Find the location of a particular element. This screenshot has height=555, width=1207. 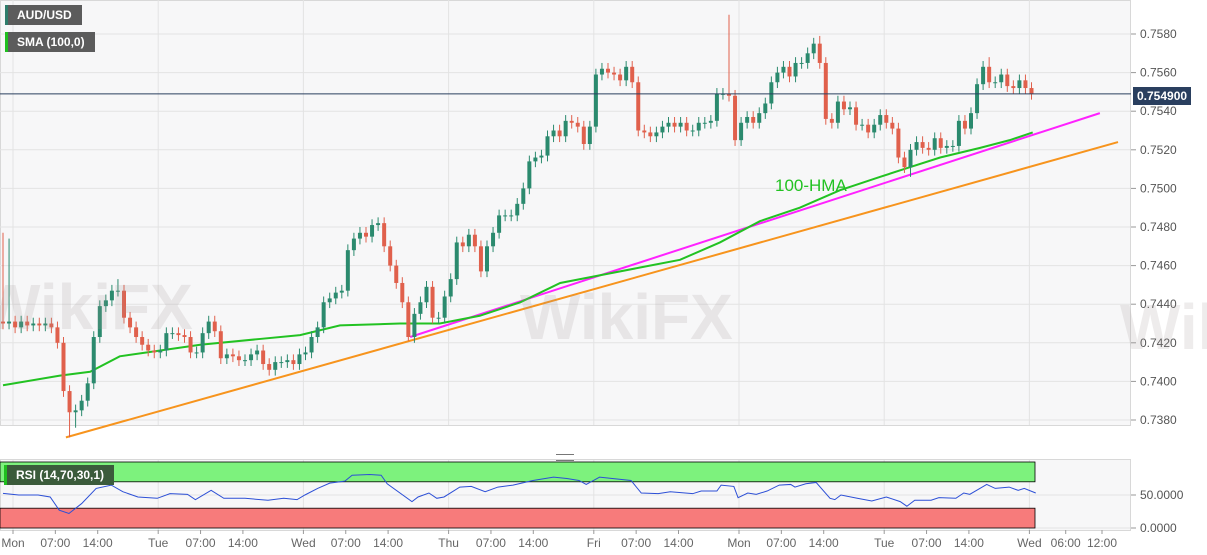

indicator-label-rsi: RSI (14,70,30,1) is located at coordinates (59, 475).